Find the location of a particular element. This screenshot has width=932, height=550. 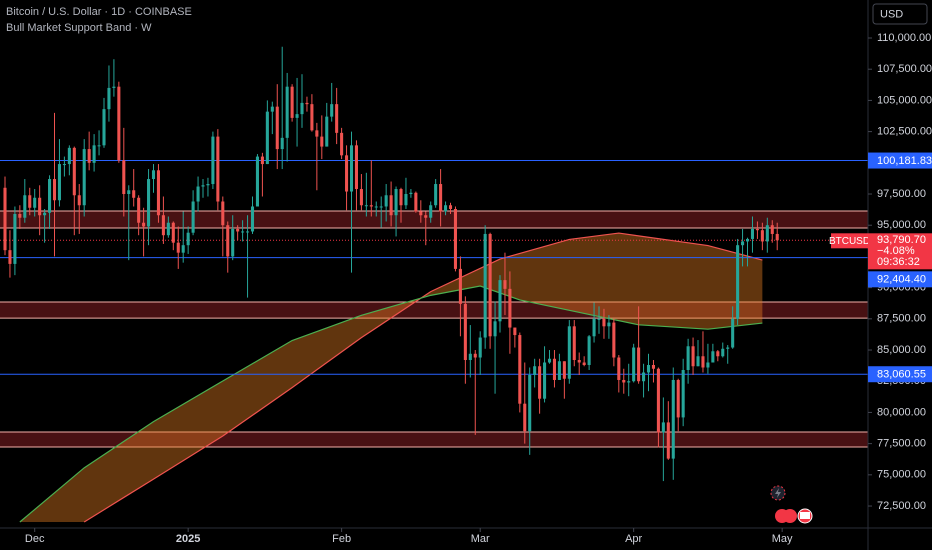

symbol-tag is located at coordinates (849, 241).